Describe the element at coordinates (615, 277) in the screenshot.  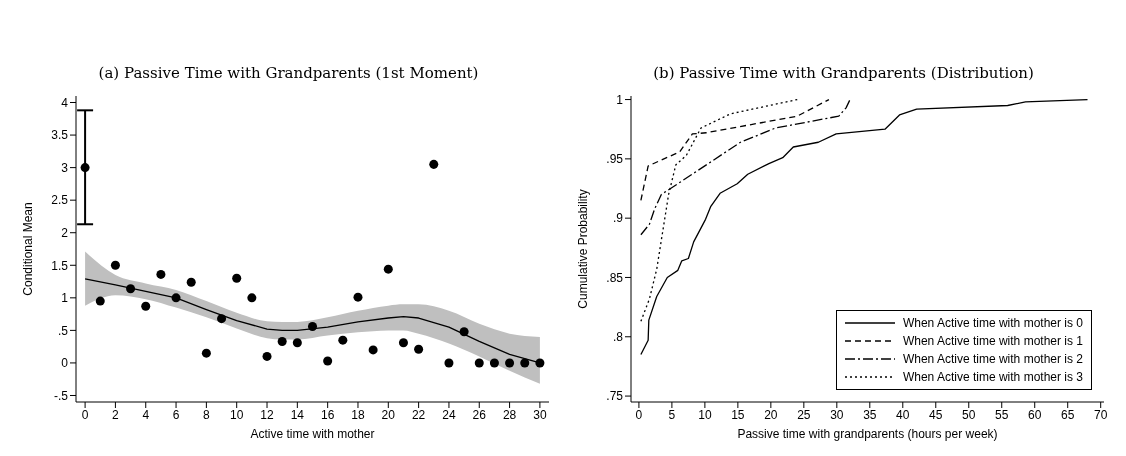
I see `y-tick-label: .85` at that location.